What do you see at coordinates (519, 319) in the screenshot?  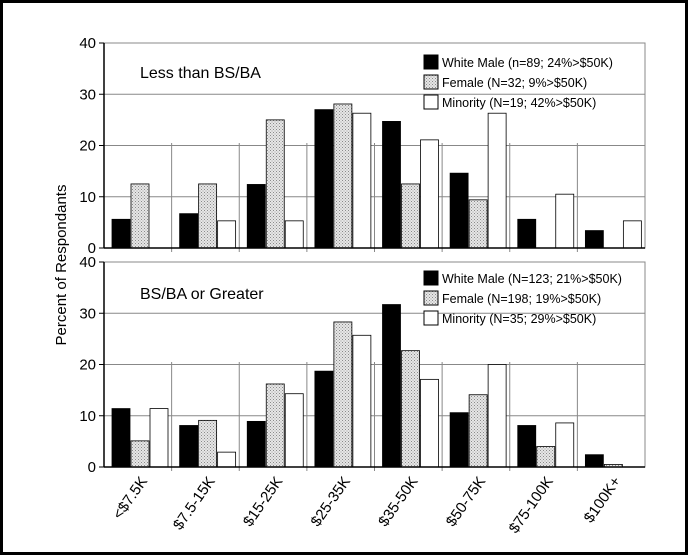 I see `legend-label-minority: Minority (N=35; 29%>$50K)` at bounding box center [519, 319].